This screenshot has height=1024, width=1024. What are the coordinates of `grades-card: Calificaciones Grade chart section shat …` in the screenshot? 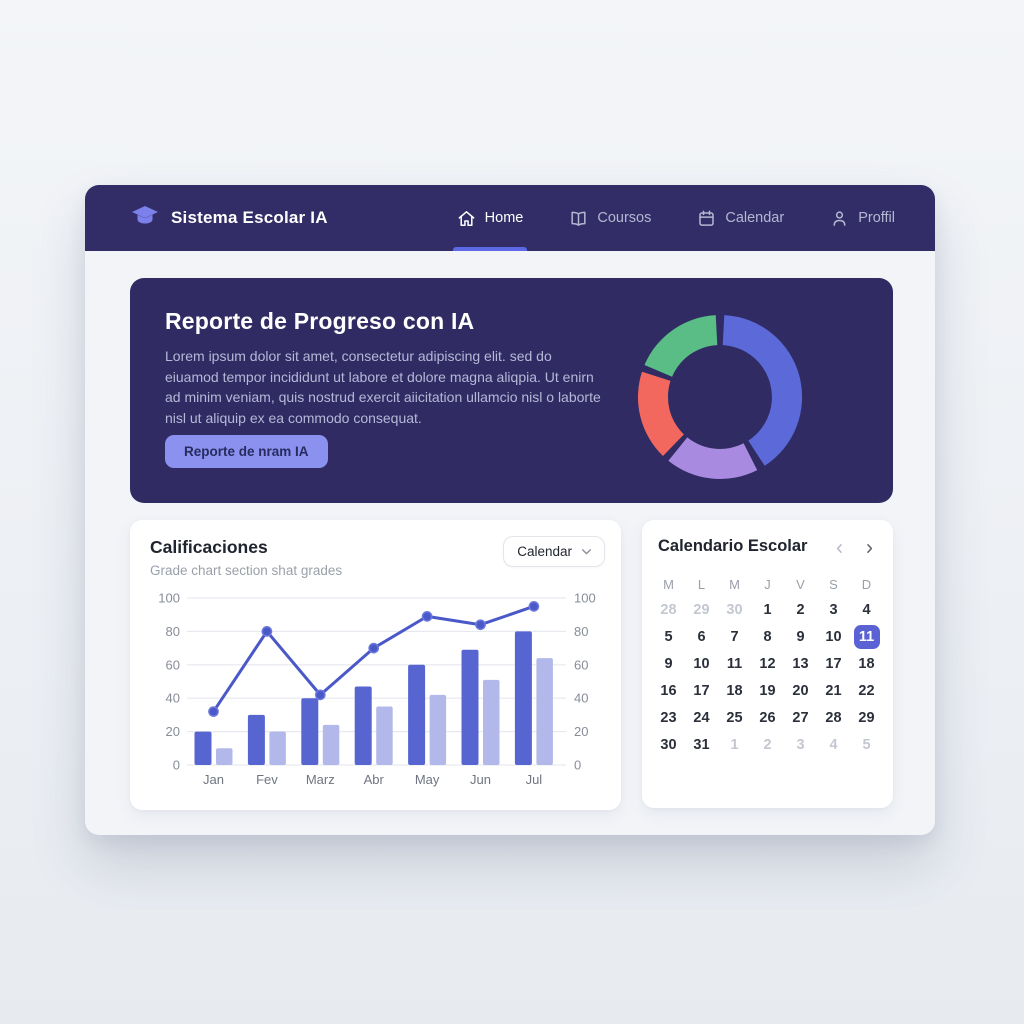 It's located at (375, 665).